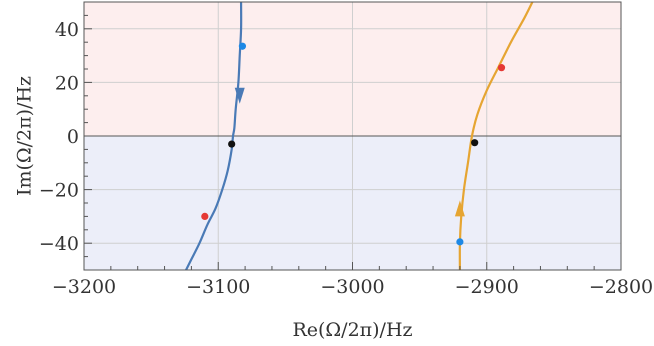  Describe the element at coordinates (67, 83) in the screenshot. I see `y-tick-label: 20` at that location.